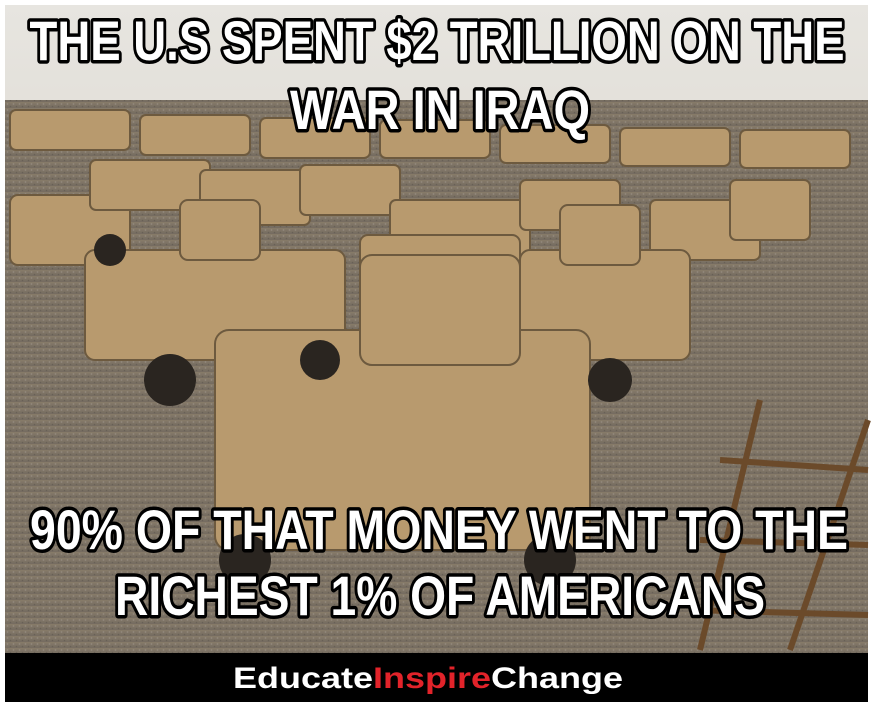 The image size is (873, 707). Describe the element at coordinates (557, 678) in the screenshot. I see `footer-word: Change` at that location.